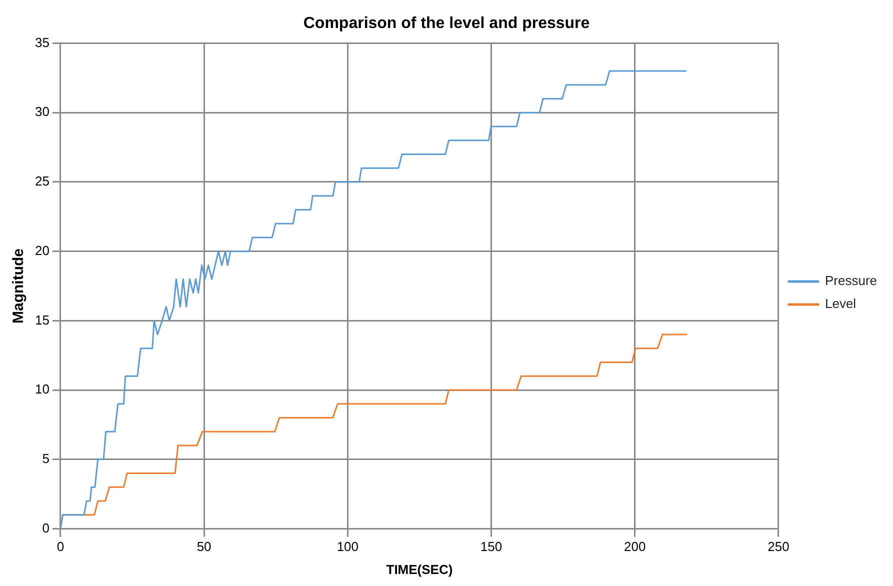  Describe the element at coordinates (840, 304) in the screenshot. I see `legend-label: Level` at that location.